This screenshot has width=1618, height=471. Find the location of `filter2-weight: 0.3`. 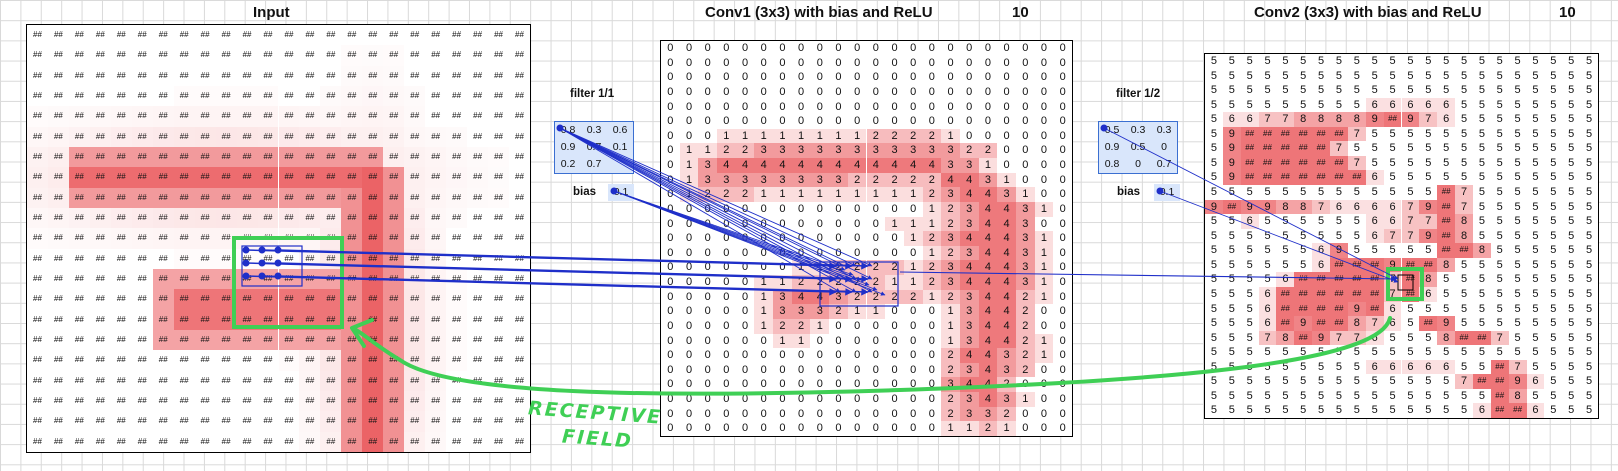

filter2-weight: 0.3 is located at coordinates (1138, 130).